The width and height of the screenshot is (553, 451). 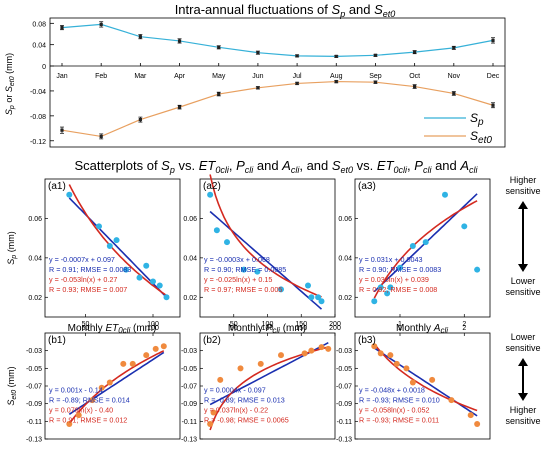 I want to click on y-tick-label: 0.08, so click(x=39, y=24).